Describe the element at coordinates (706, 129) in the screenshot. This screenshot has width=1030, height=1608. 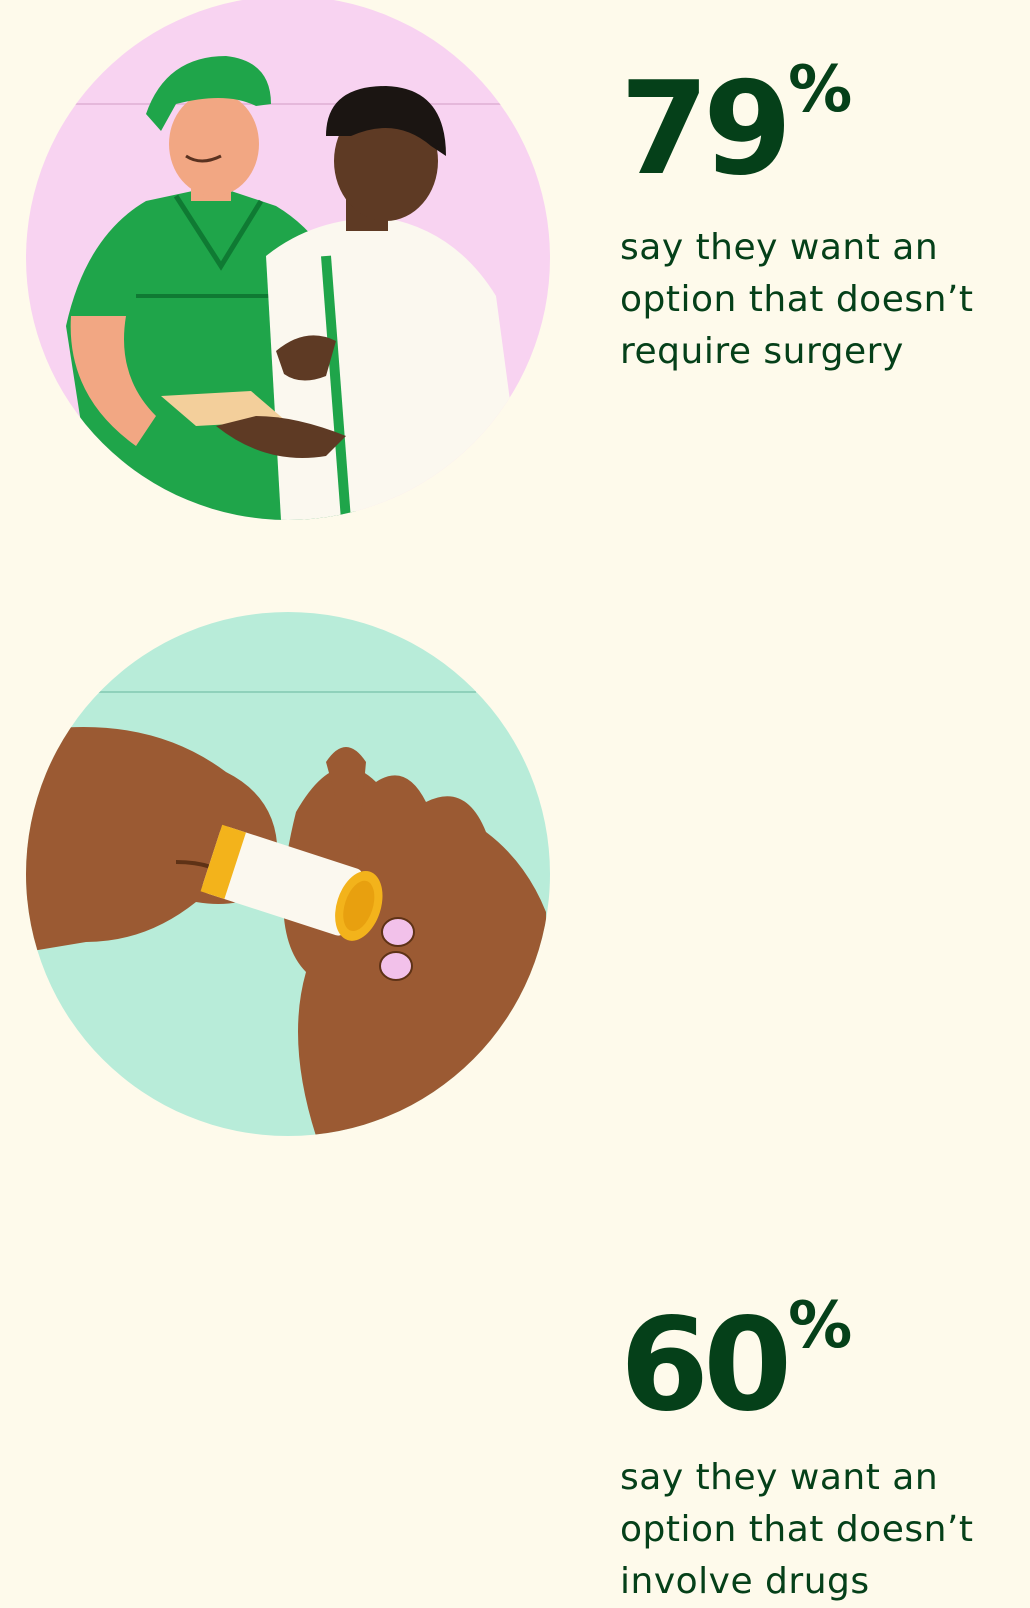
I see `stat-number: 79` at that location.